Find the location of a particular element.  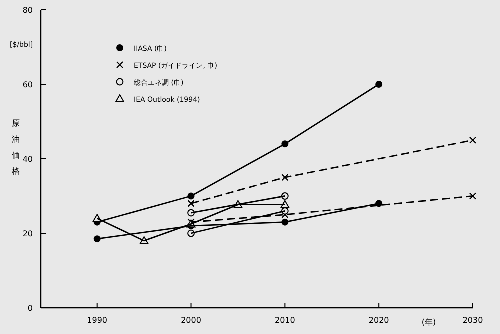

y-tick-label: 60 is located at coordinates (27, 85).